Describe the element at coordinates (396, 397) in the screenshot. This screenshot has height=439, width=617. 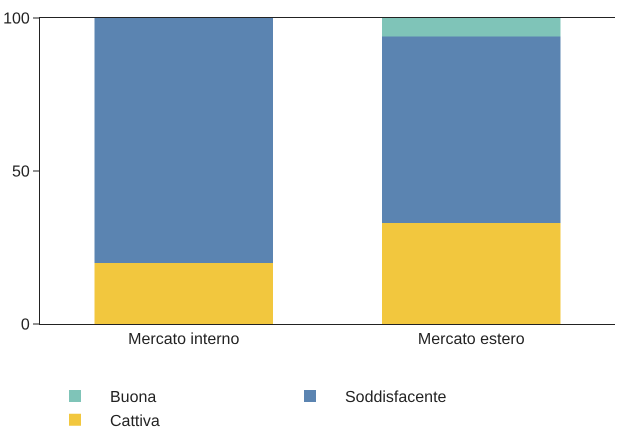
I see `legend-label: Soddisfacente` at that location.